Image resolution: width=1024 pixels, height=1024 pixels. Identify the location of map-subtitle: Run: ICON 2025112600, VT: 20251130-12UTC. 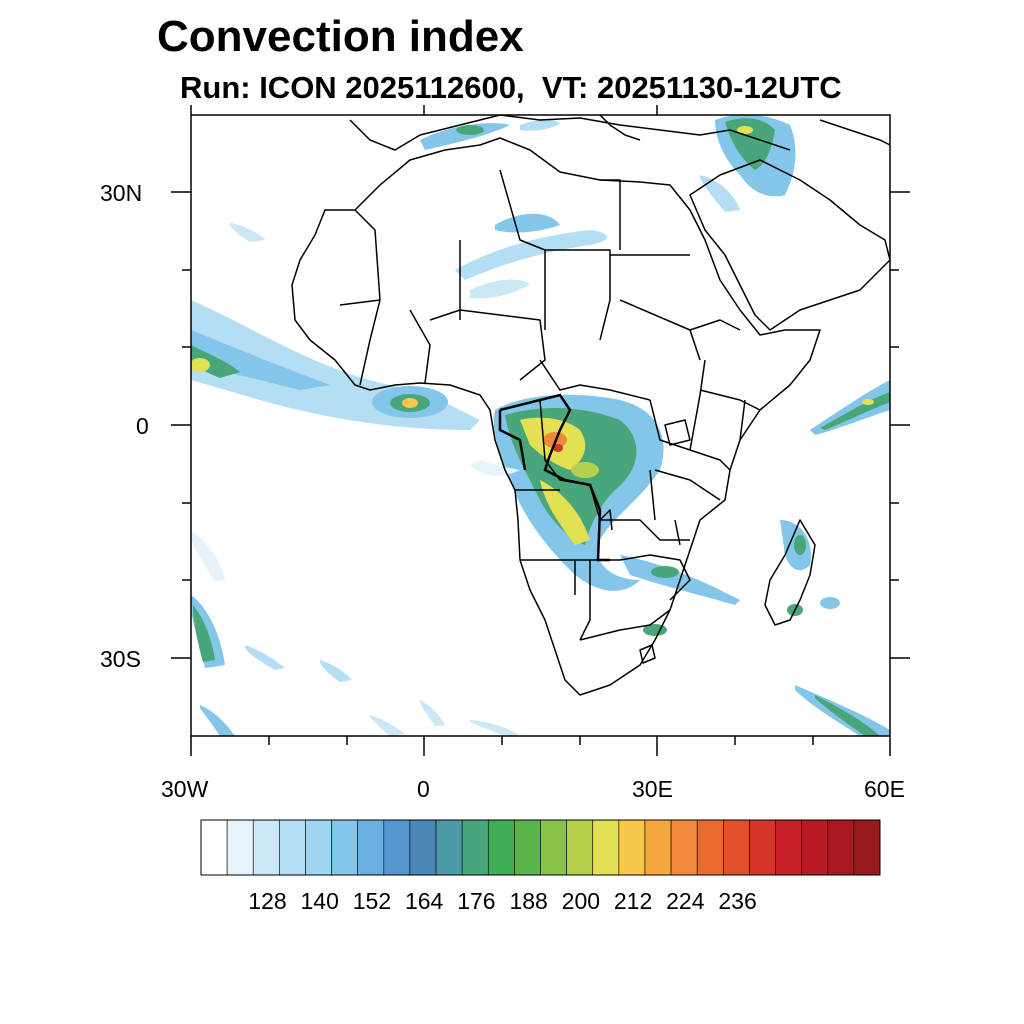
(511, 87).